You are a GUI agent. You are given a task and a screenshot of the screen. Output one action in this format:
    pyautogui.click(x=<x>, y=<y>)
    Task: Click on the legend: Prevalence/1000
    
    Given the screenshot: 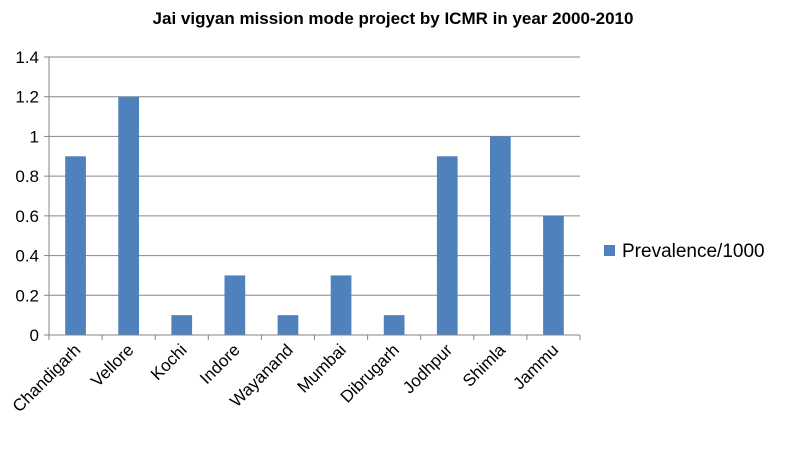 What is the action you would take?
    pyautogui.click(x=684, y=251)
    